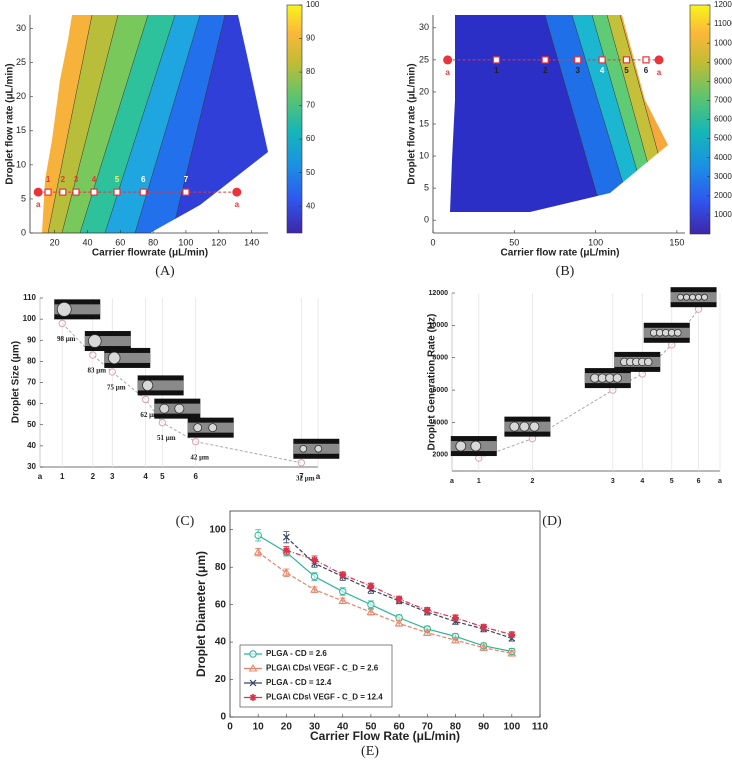 Image resolution: width=732 pixels, height=762 pixels. I want to click on value-label: 62 μm, so click(149, 415).